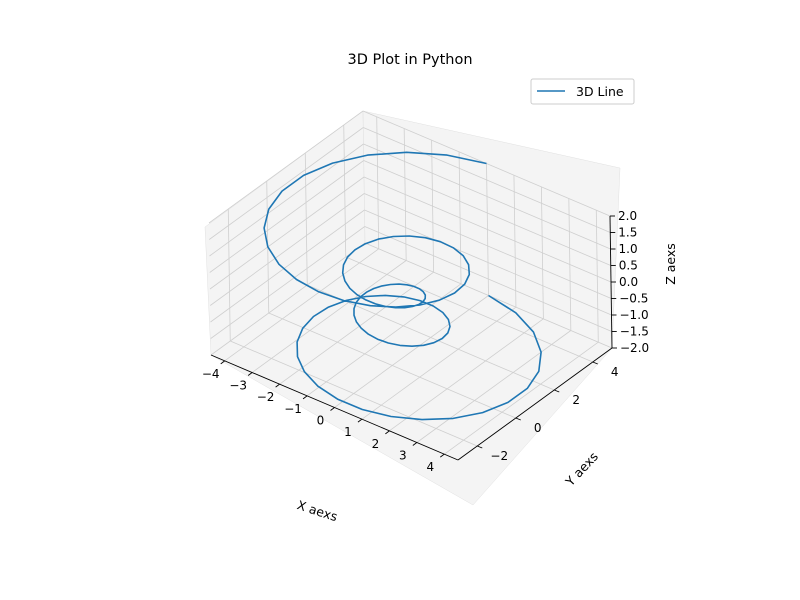 Image resolution: width=800 pixels, height=600 pixels. I want to click on y-axis-label: Y aexs, so click(581, 469).